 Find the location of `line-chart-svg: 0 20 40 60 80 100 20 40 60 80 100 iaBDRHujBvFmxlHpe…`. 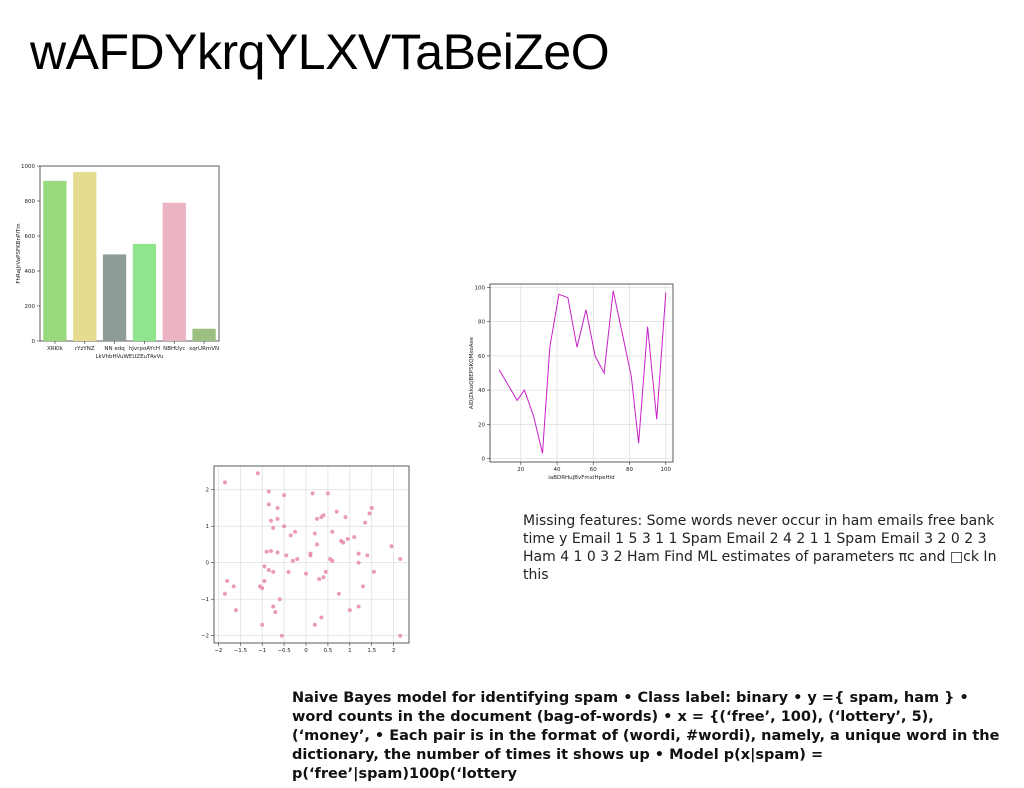

line-chart-svg: 0 20 40 60 80 100 20 40 60 80 100 iaBDRHujBvFmxlHpe… is located at coordinates (571, 382).